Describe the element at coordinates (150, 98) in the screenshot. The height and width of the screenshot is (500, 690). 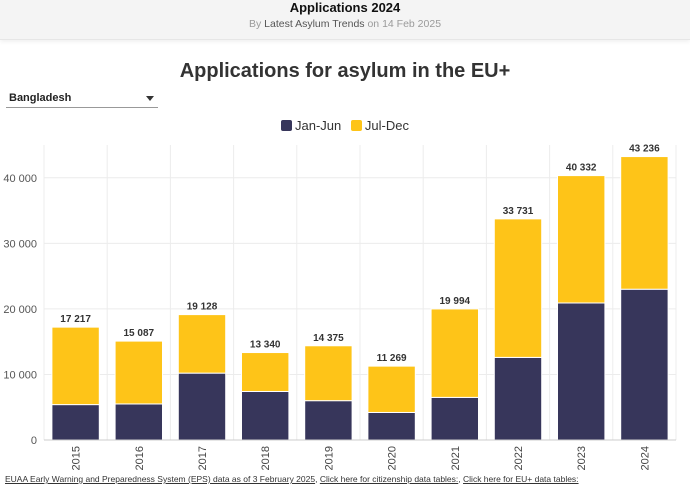
I see `chevron-down-icon` at that location.